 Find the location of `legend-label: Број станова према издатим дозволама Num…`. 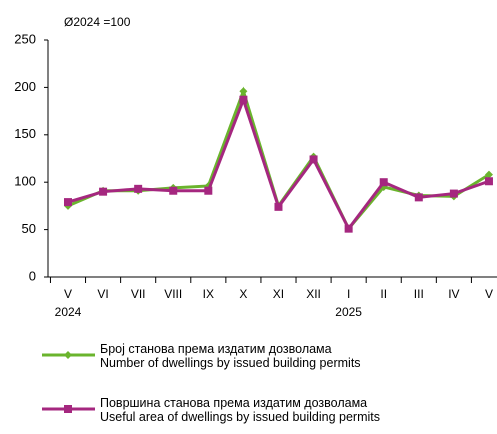

legend-label: Број станова према издатим дозволама Num… is located at coordinates (230, 356).